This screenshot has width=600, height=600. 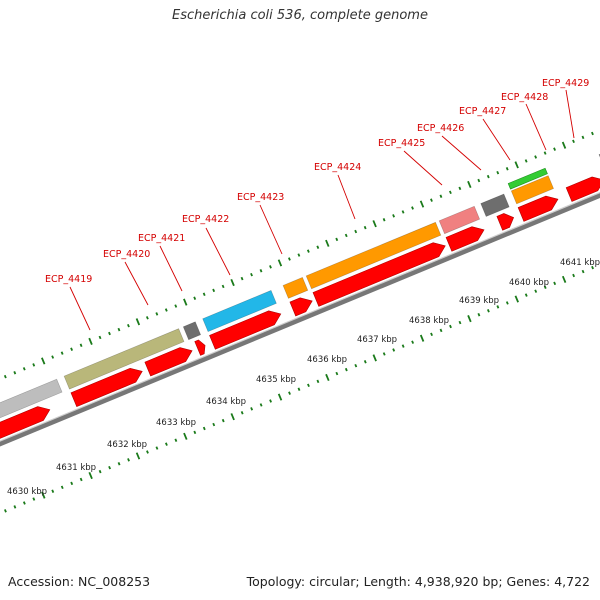 I want to click on gene-label: ECP_4428, so click(x=524, y=97).